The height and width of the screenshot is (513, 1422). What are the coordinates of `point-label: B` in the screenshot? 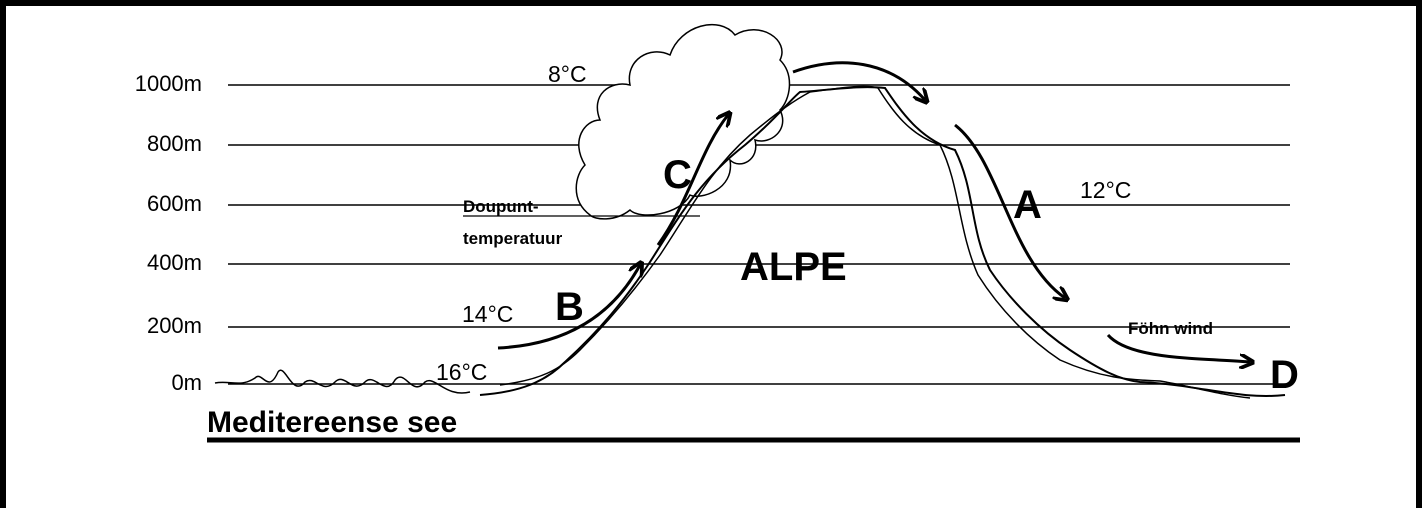 It's located at (569, 307).